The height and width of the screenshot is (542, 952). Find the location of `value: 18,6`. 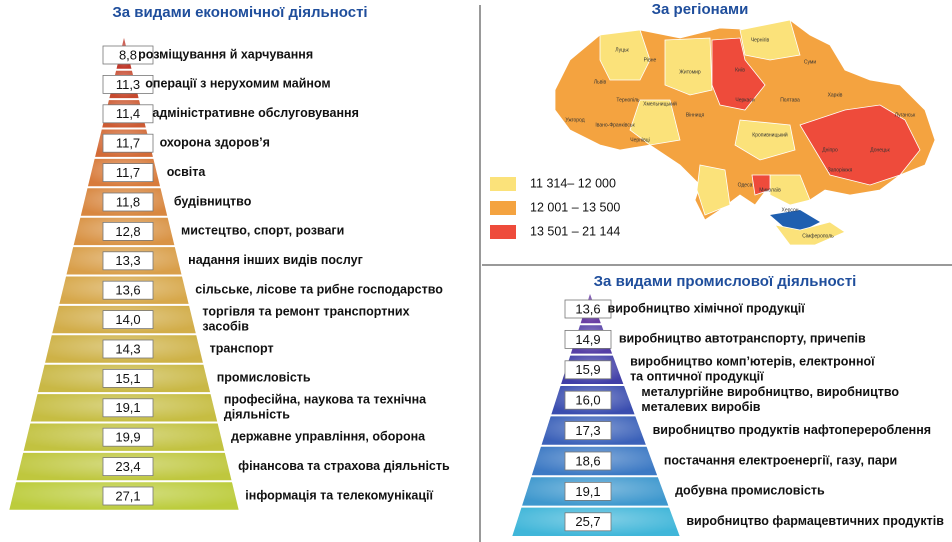

value: 18,6 is located at coordinates (587, 460).